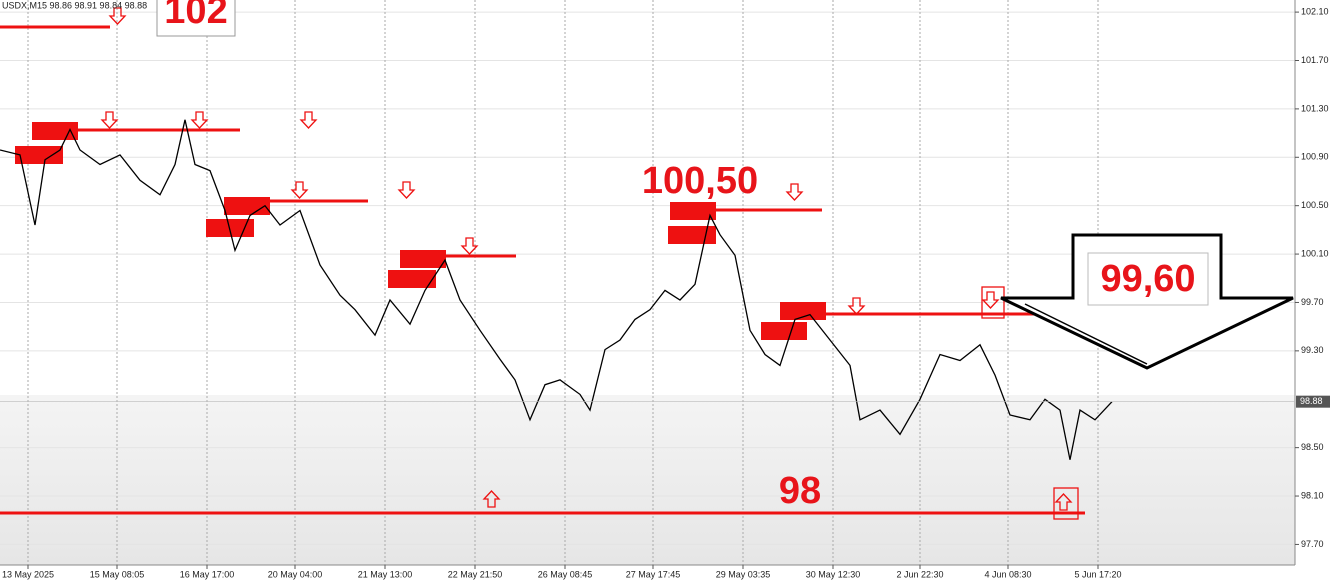 The width and height of the screenshot is (1332, 583). Describe the element at coordinates (117, 574) in the screenshot. I see `x-tick-label: 15 May 08:05` at that location.